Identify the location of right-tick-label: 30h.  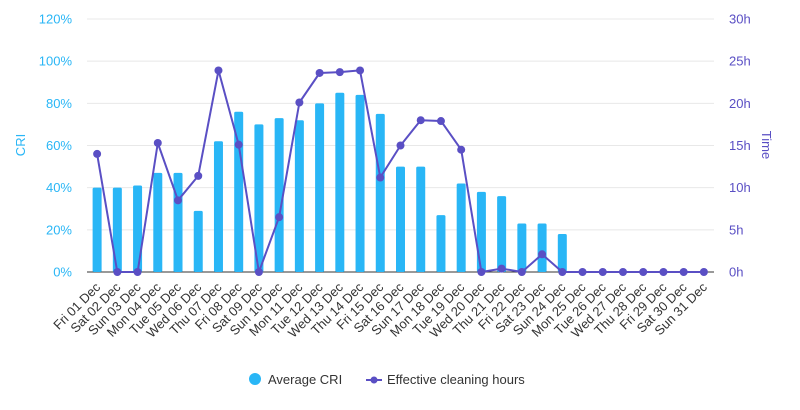
(740, 19).